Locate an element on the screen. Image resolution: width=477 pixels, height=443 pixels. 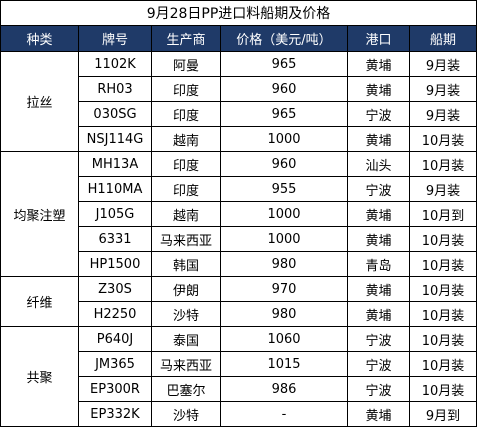
price-cell: 1060 is located at coordinates (284, 339).